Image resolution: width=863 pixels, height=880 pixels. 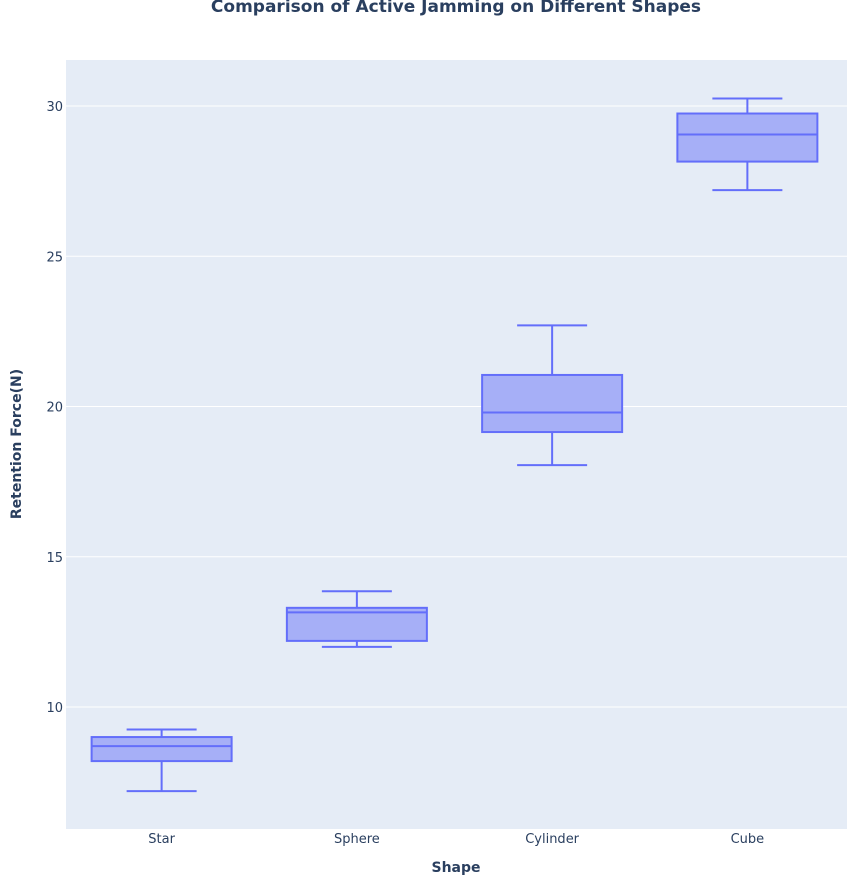 What do you see at coordinates (552, 839) in the screenshot?
I see `x-tick-label: Cylinder` at bounding box center [552, 839].